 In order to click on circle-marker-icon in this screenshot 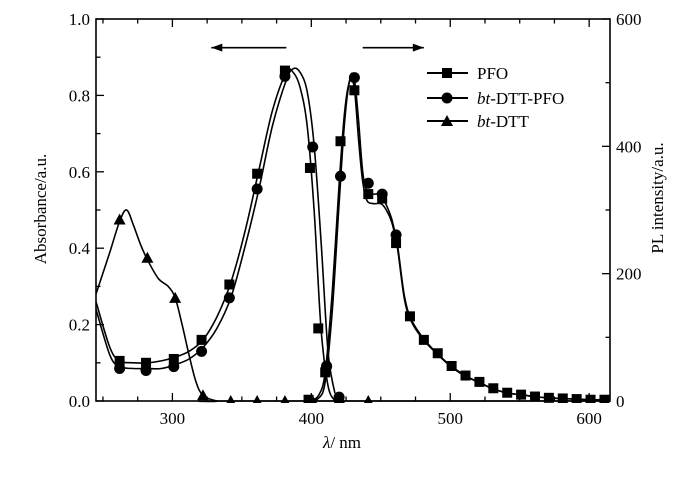, I will do `click(447, 98)`.